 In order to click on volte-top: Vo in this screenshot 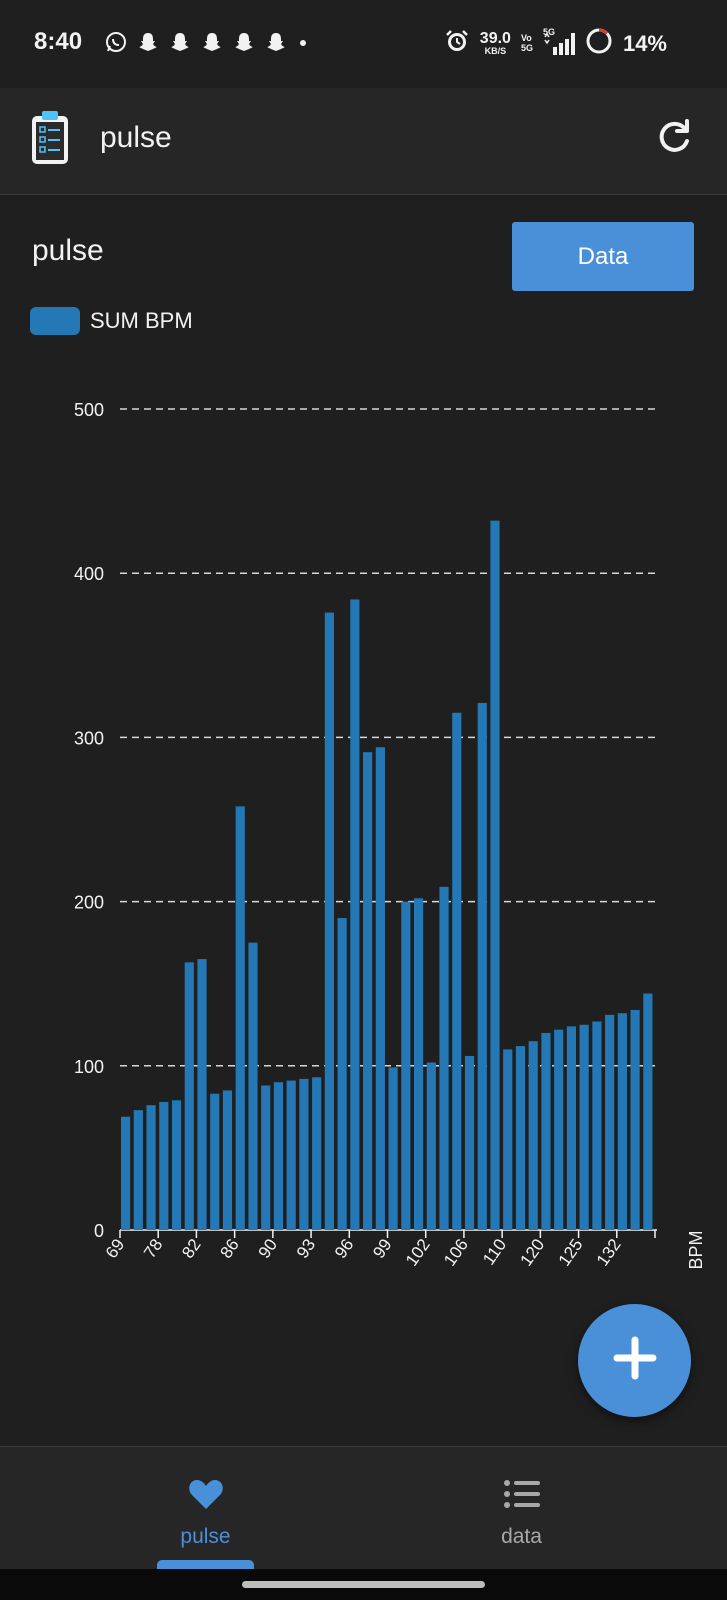, I will do `click(526, 37)`.